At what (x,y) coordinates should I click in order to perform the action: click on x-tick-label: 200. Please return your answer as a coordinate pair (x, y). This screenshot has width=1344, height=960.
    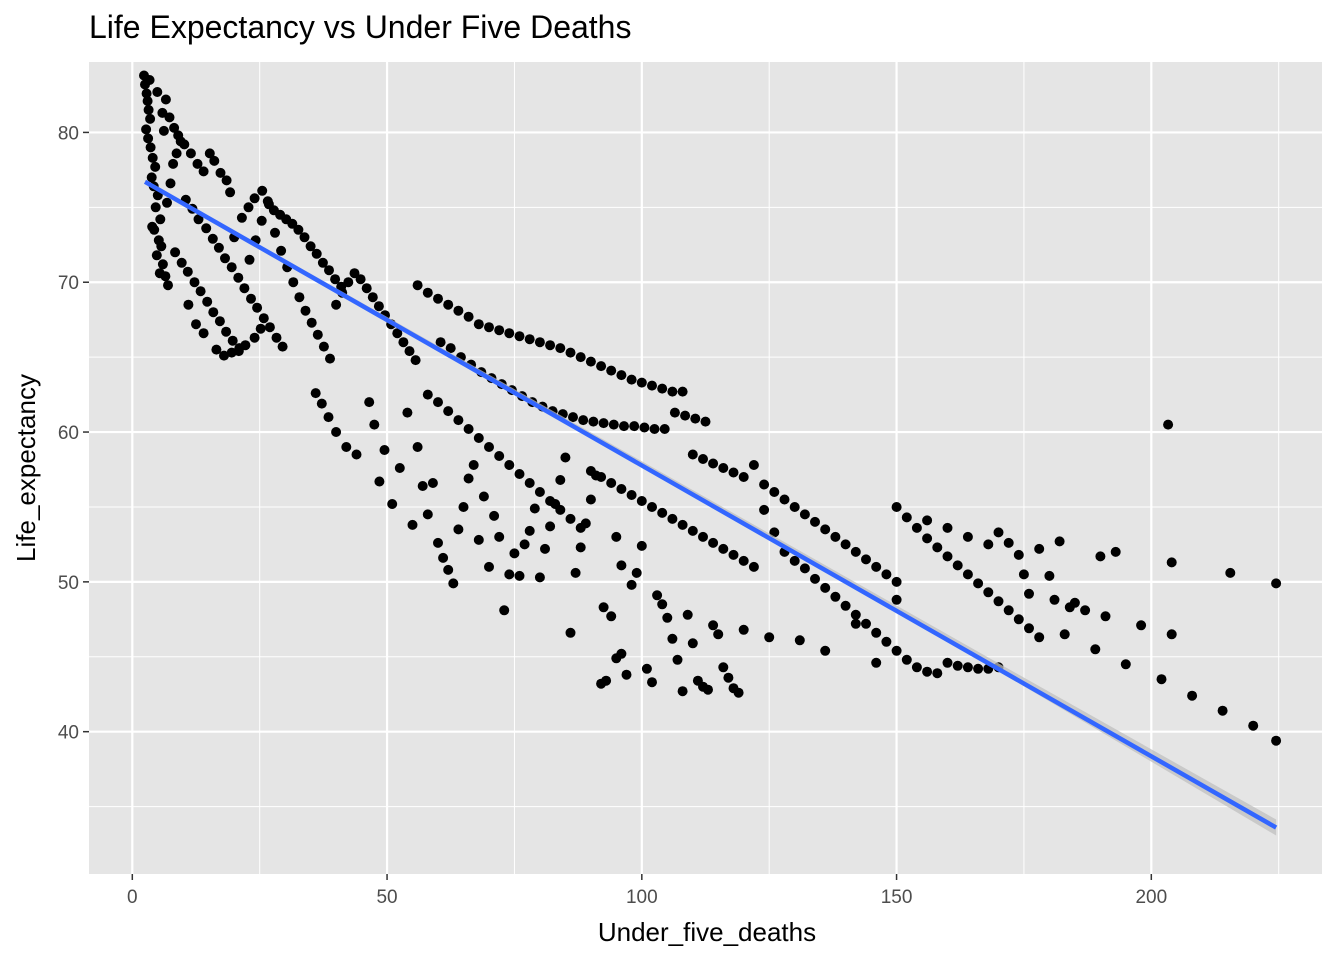
    Looking at the image, I should click on (1151, 897).